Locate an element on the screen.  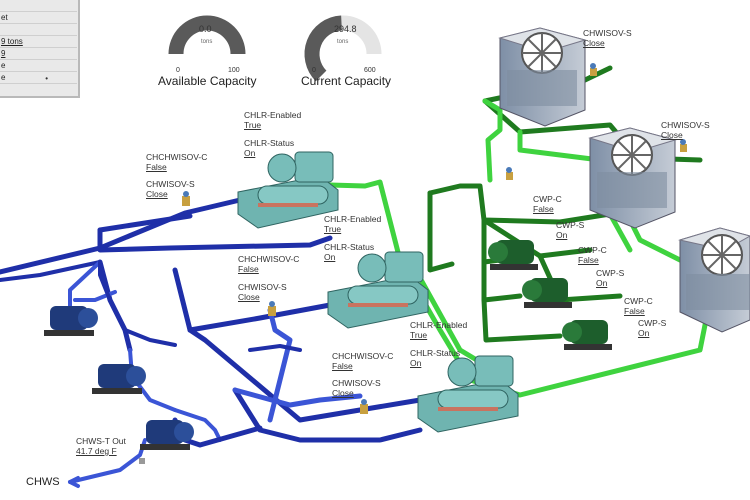
side-panel-row: et is located at coordinates (38, 18).